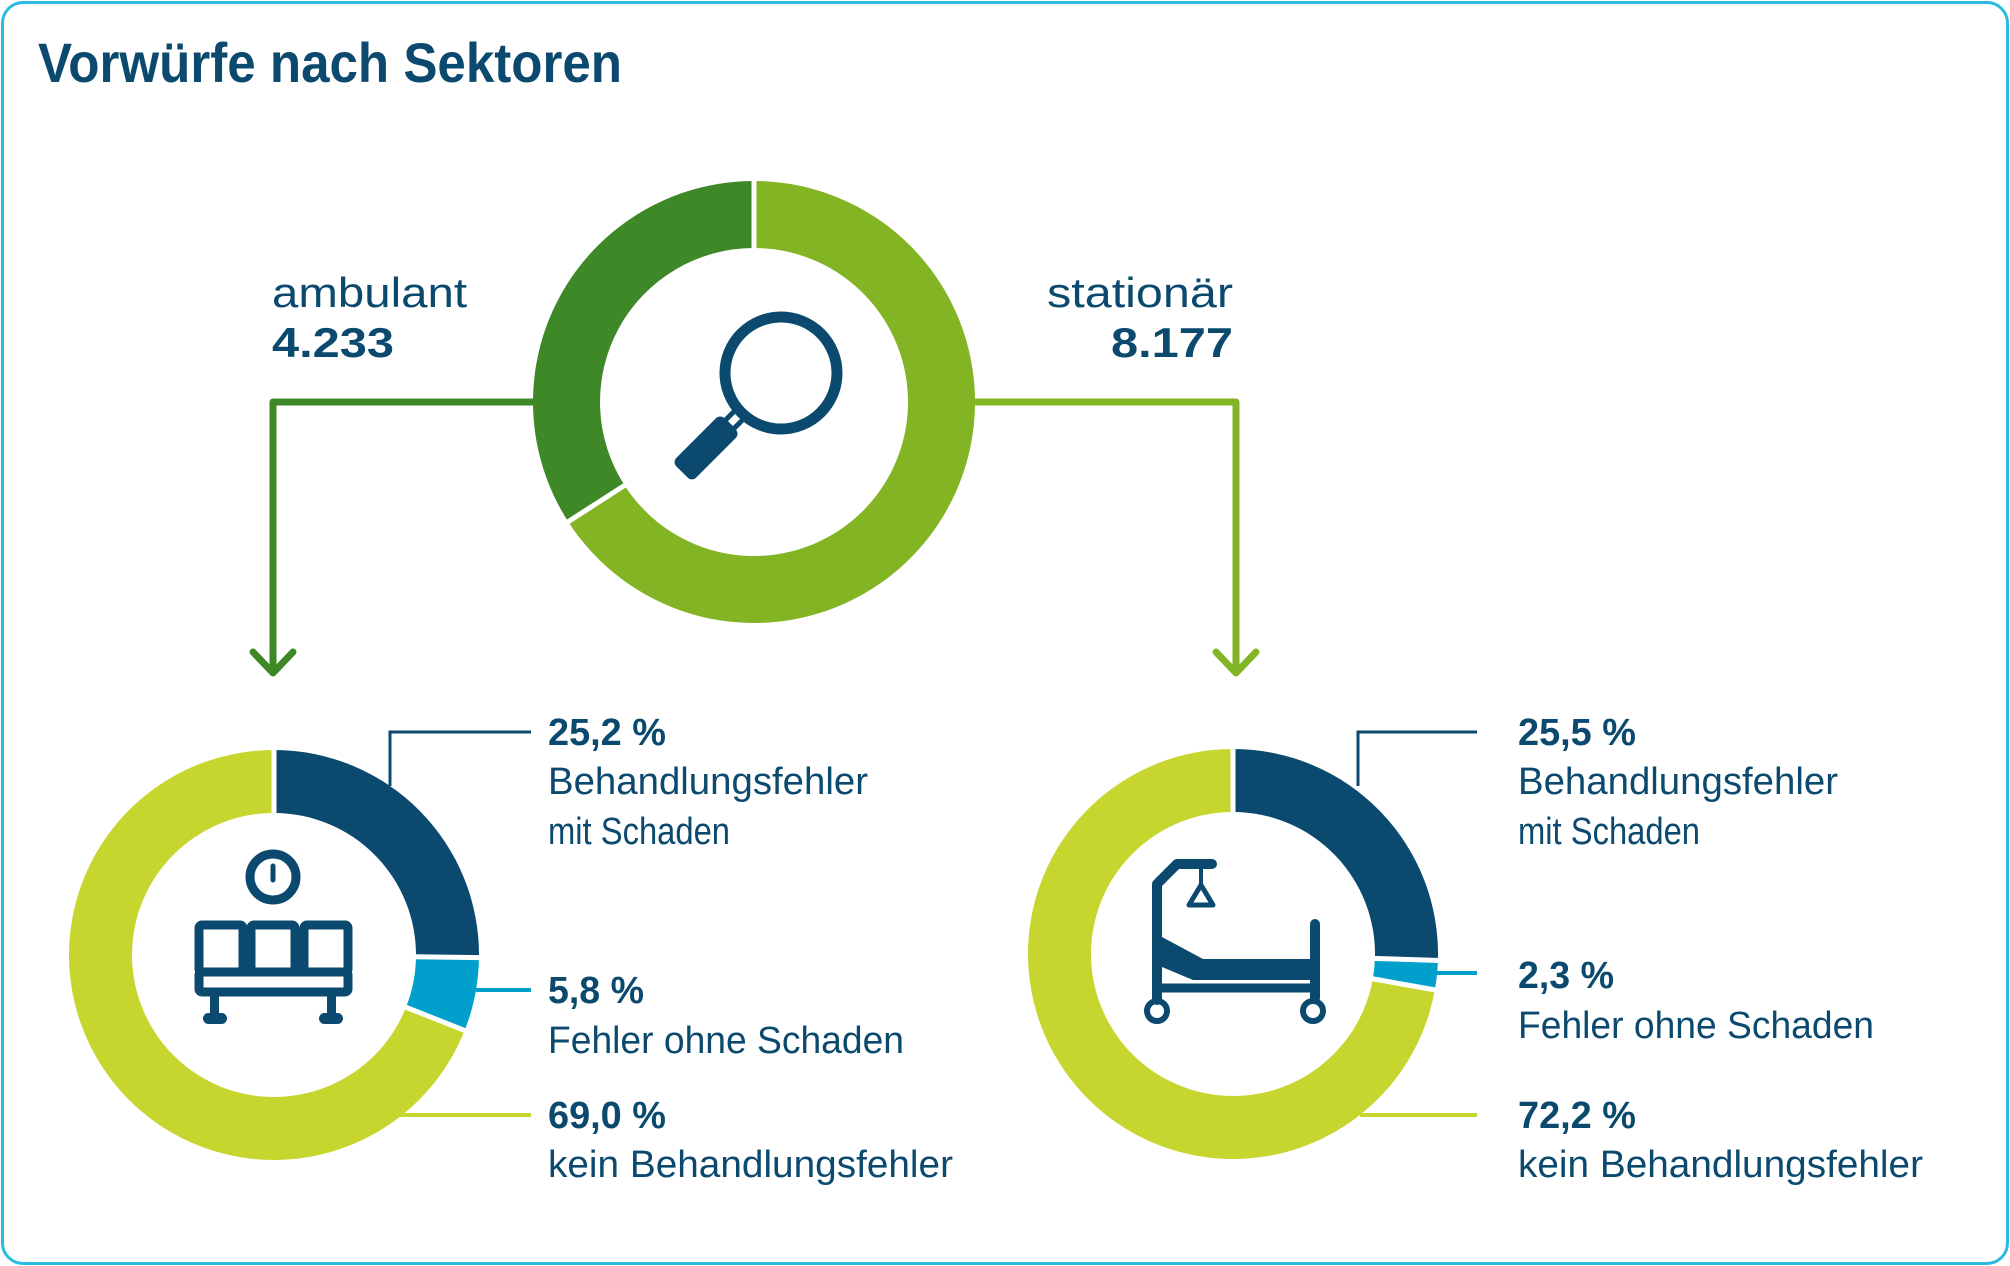  What do you see at coordinates (1106, 535) in the screenshot?
I see `connector-line-stationaer` at bounding box center [1106, 535].